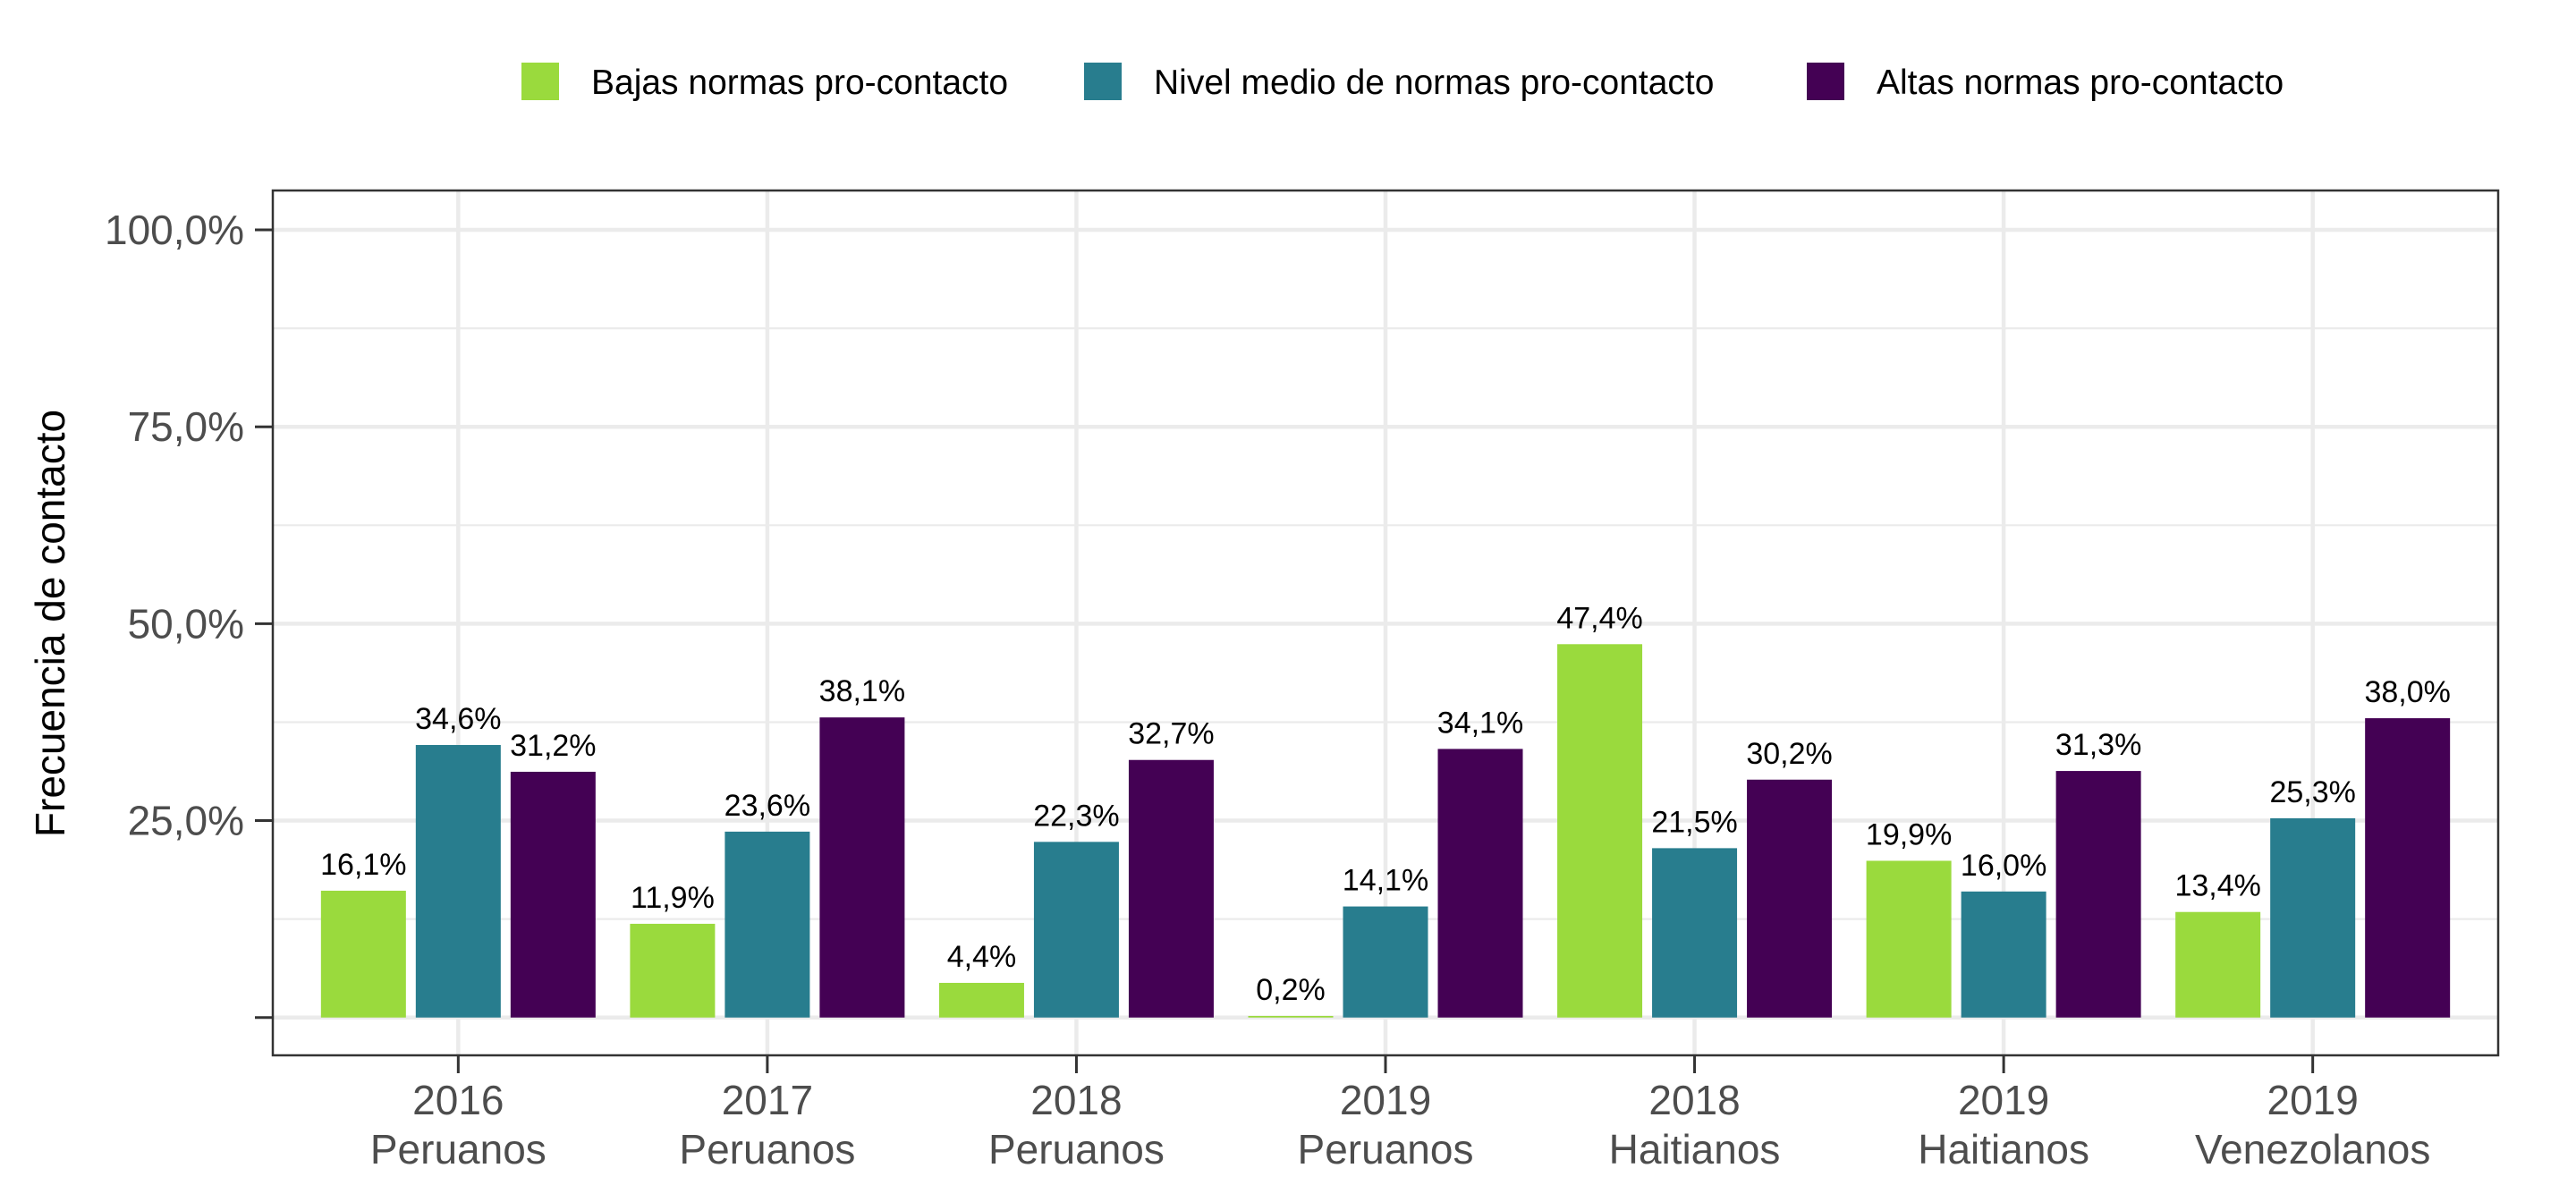 This screenshot has width=2576, height=1202. What do you see at coordinates (1076, 816) in the screenshot?
I see `bar-value-label: 22,3%` at bounding box center [1076, 816].